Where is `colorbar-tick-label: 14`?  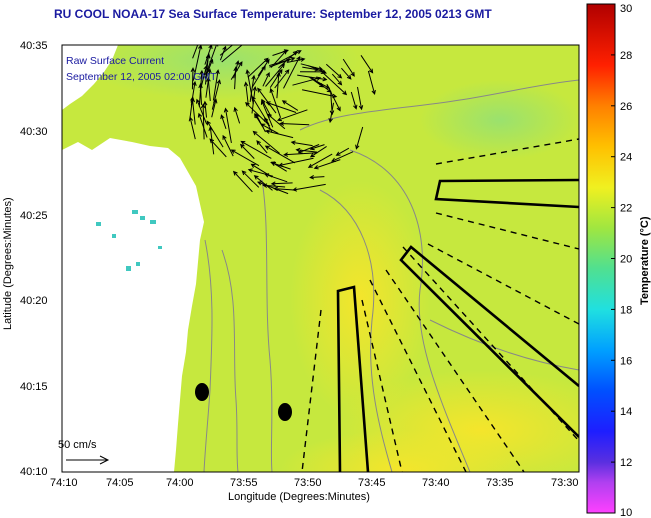
colorbar-tick-label: 14 is located at coordinates (626, 412).